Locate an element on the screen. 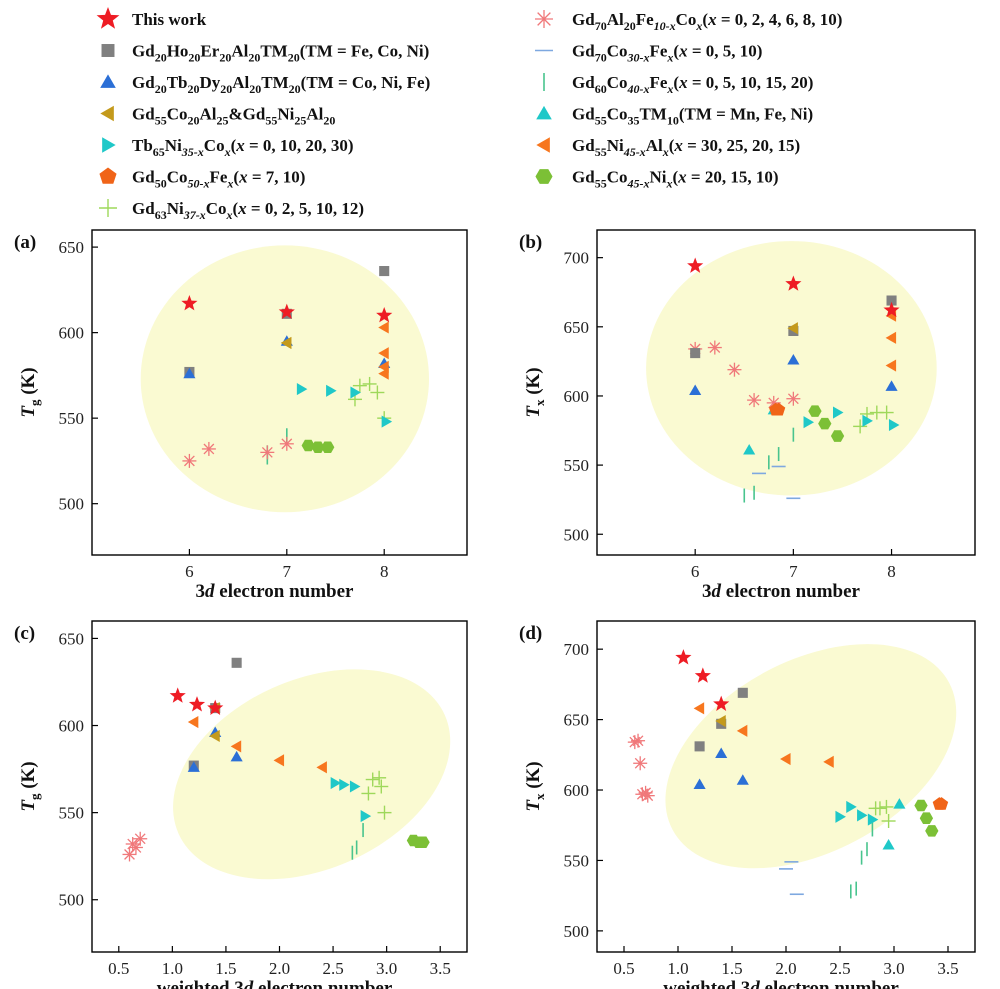 This screenshot has height=989, width=1000. y-tick-label: 600 is located at coordinates (577, 790).